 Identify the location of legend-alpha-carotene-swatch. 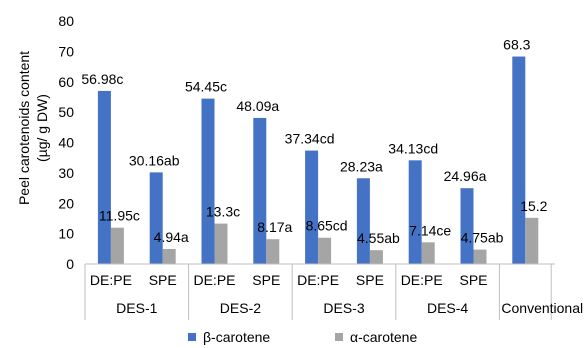
(339, 337).